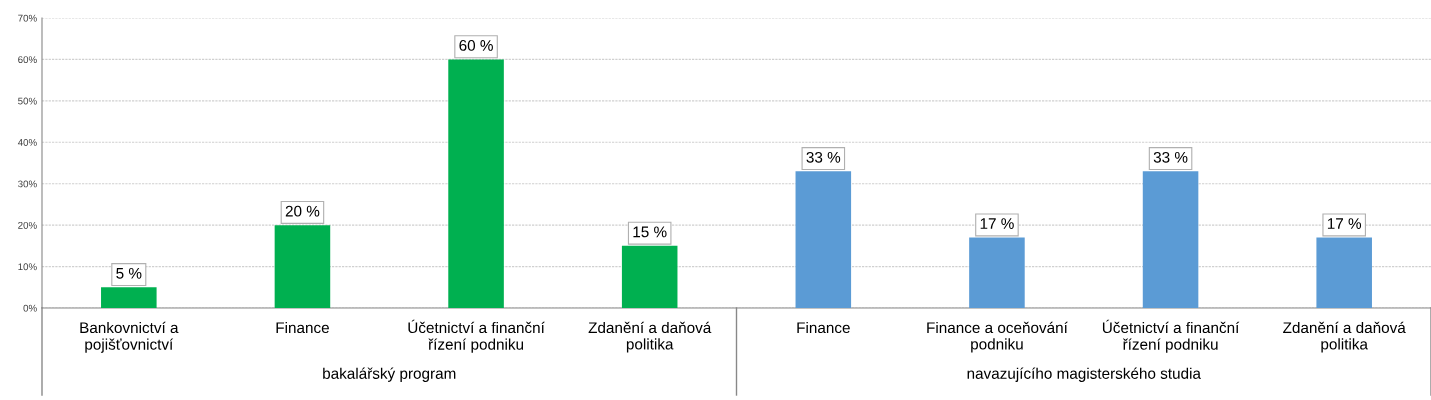 Image resolution: width=1431 pixels, height=400 pixels. What do you see at coordinates (302, 211) in the screenshot?
I see `data-label: 20 %` at bounding box center [302, 211].